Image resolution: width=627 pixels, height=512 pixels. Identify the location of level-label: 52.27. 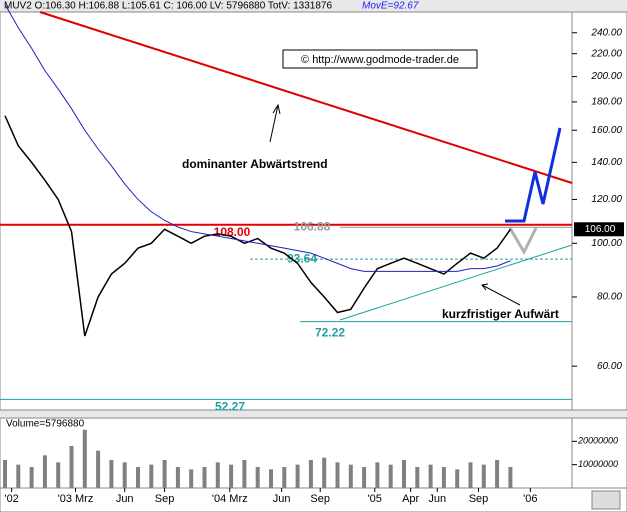
(230, 406).